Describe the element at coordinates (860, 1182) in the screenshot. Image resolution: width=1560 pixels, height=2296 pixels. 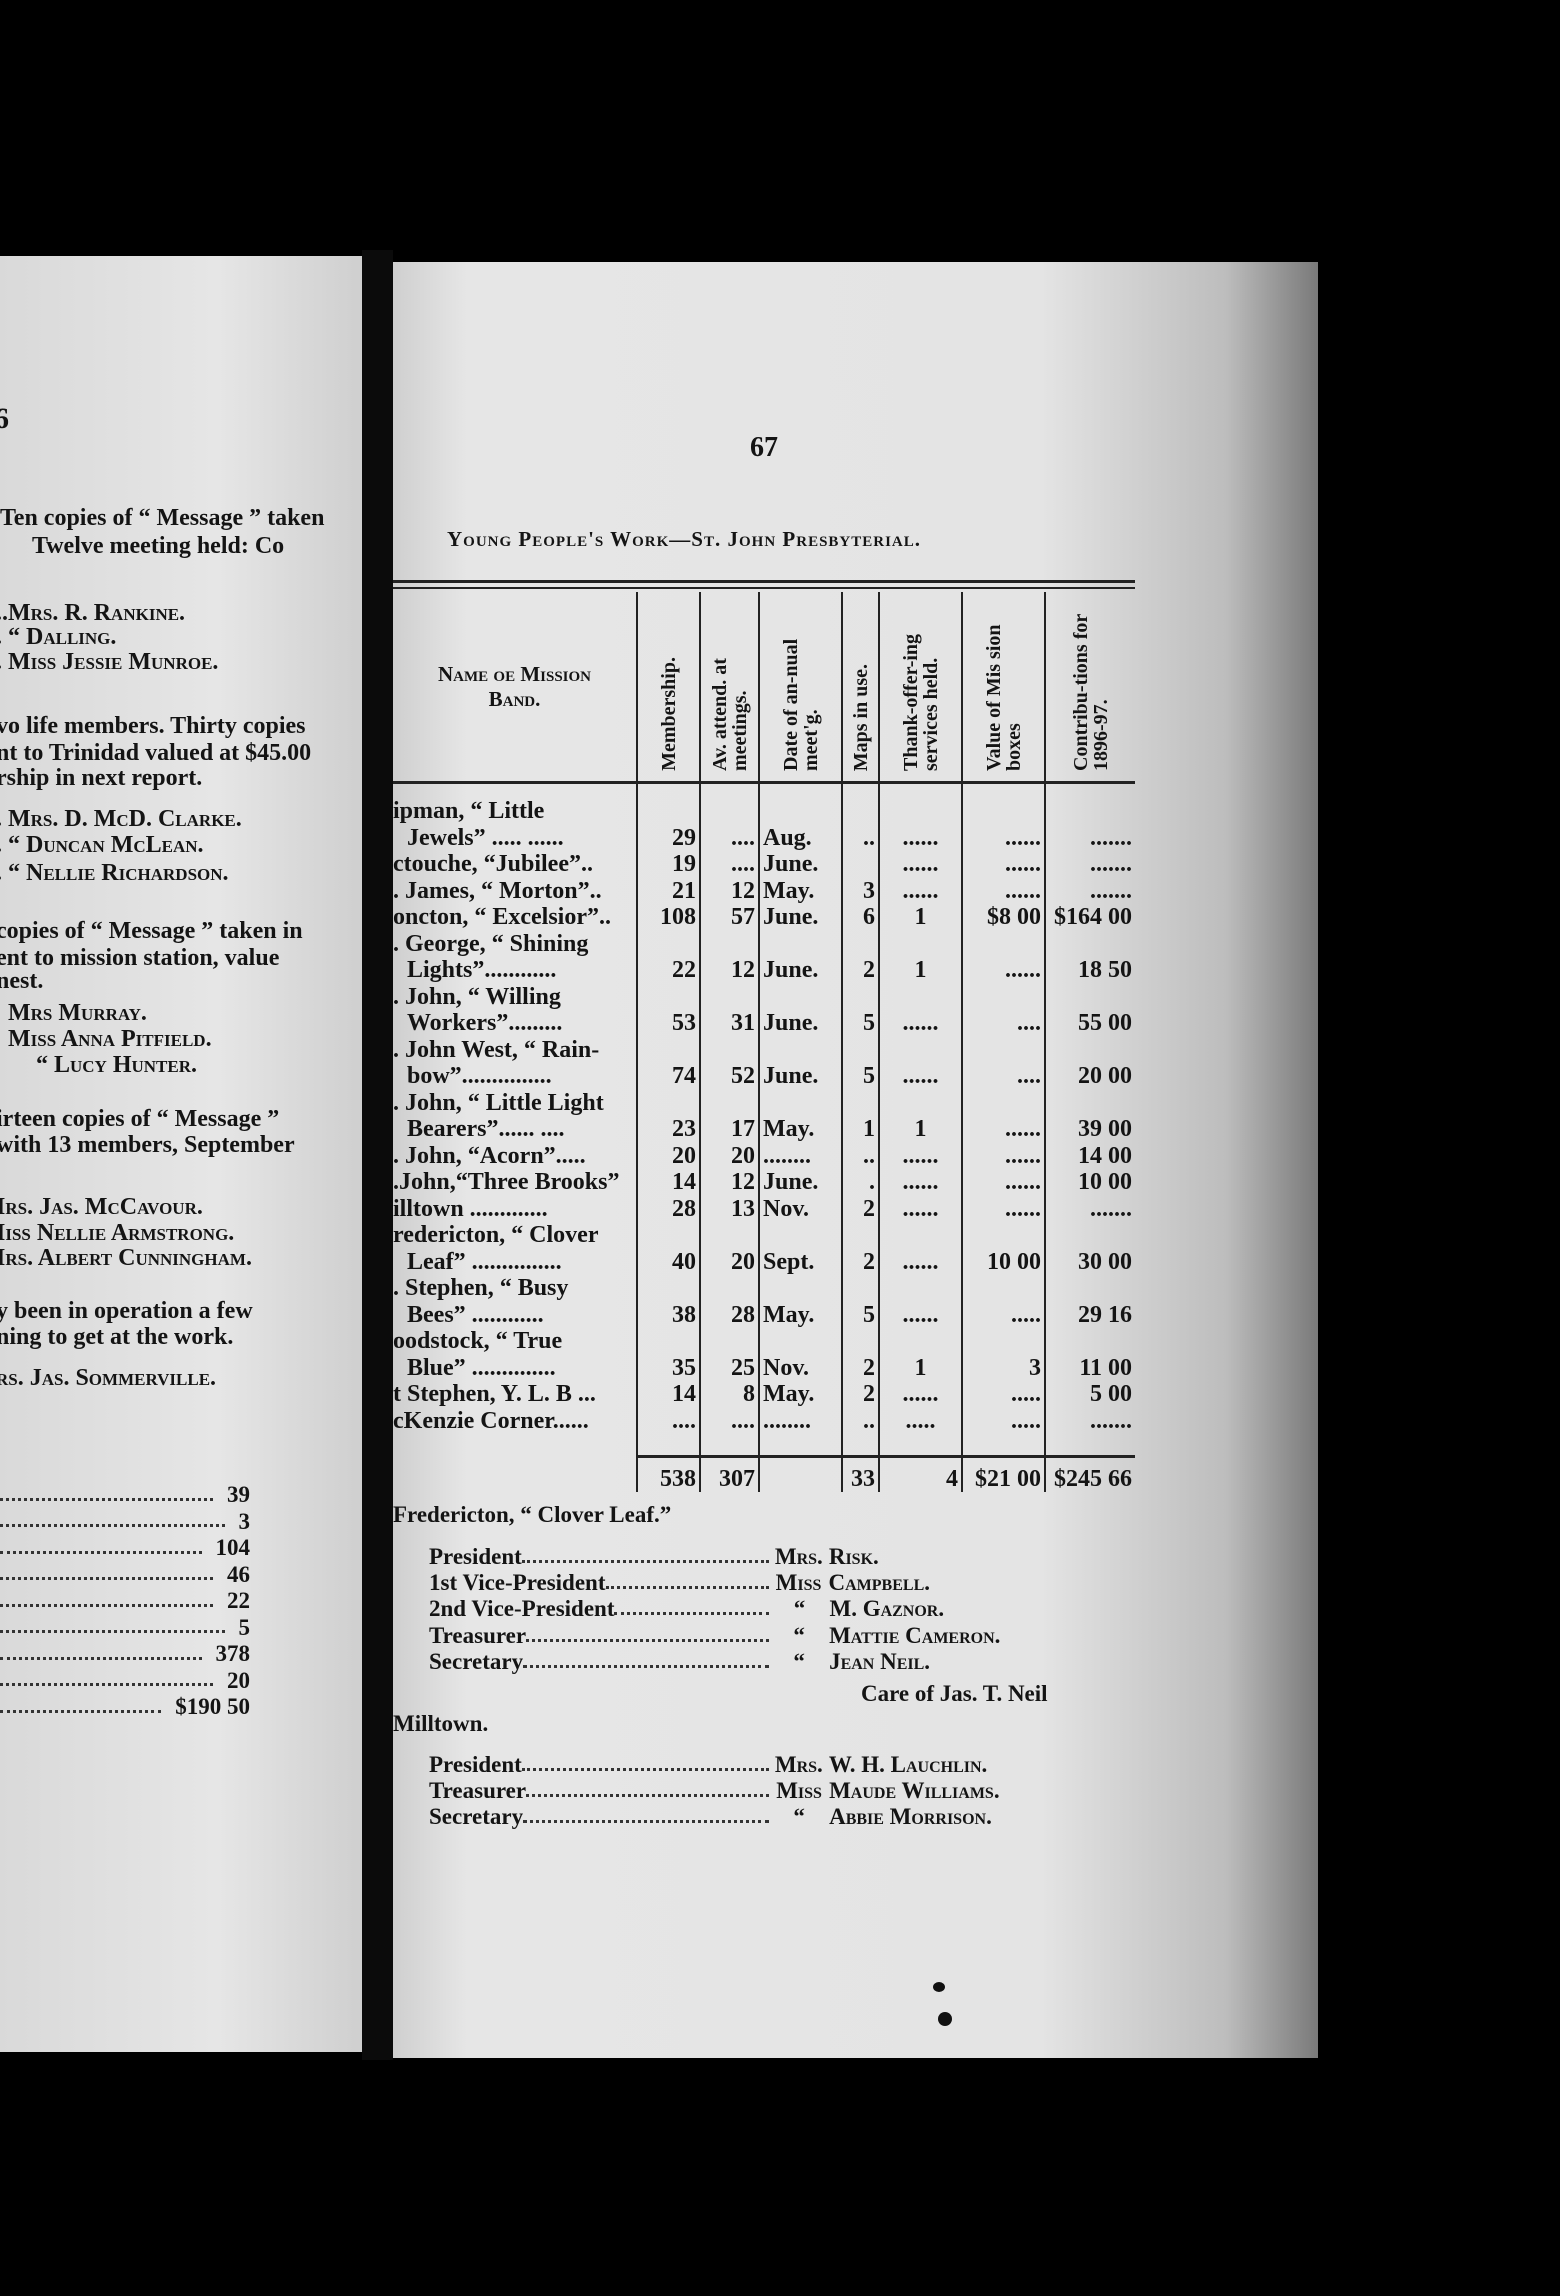
I see `maps-cell: .` at that location.